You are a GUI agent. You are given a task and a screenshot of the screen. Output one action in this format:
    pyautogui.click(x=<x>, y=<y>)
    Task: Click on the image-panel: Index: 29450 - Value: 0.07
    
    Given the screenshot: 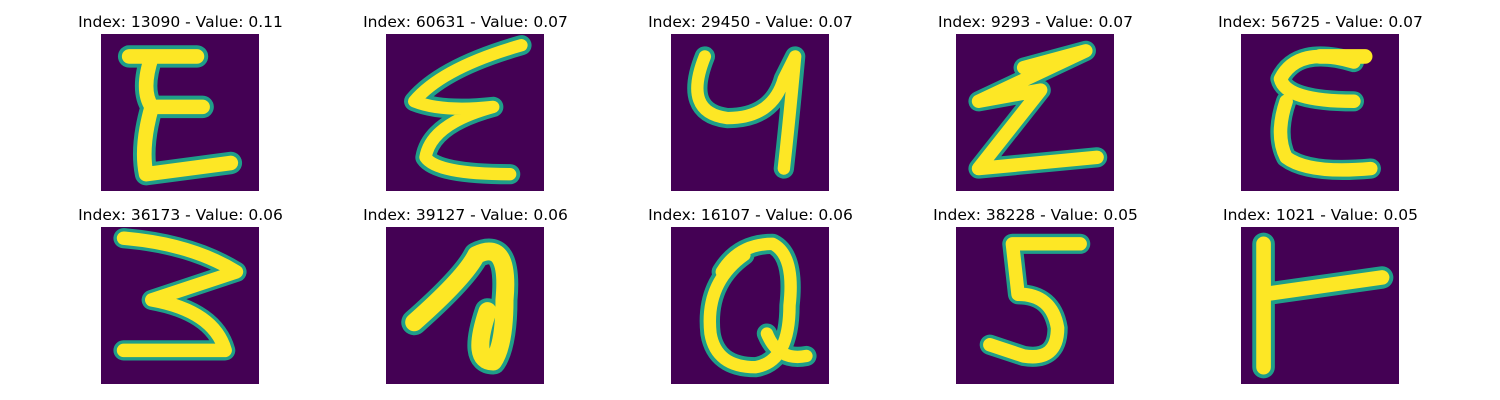 What is the action you would take?
    pyautogui.click(x=750, y=107)
    